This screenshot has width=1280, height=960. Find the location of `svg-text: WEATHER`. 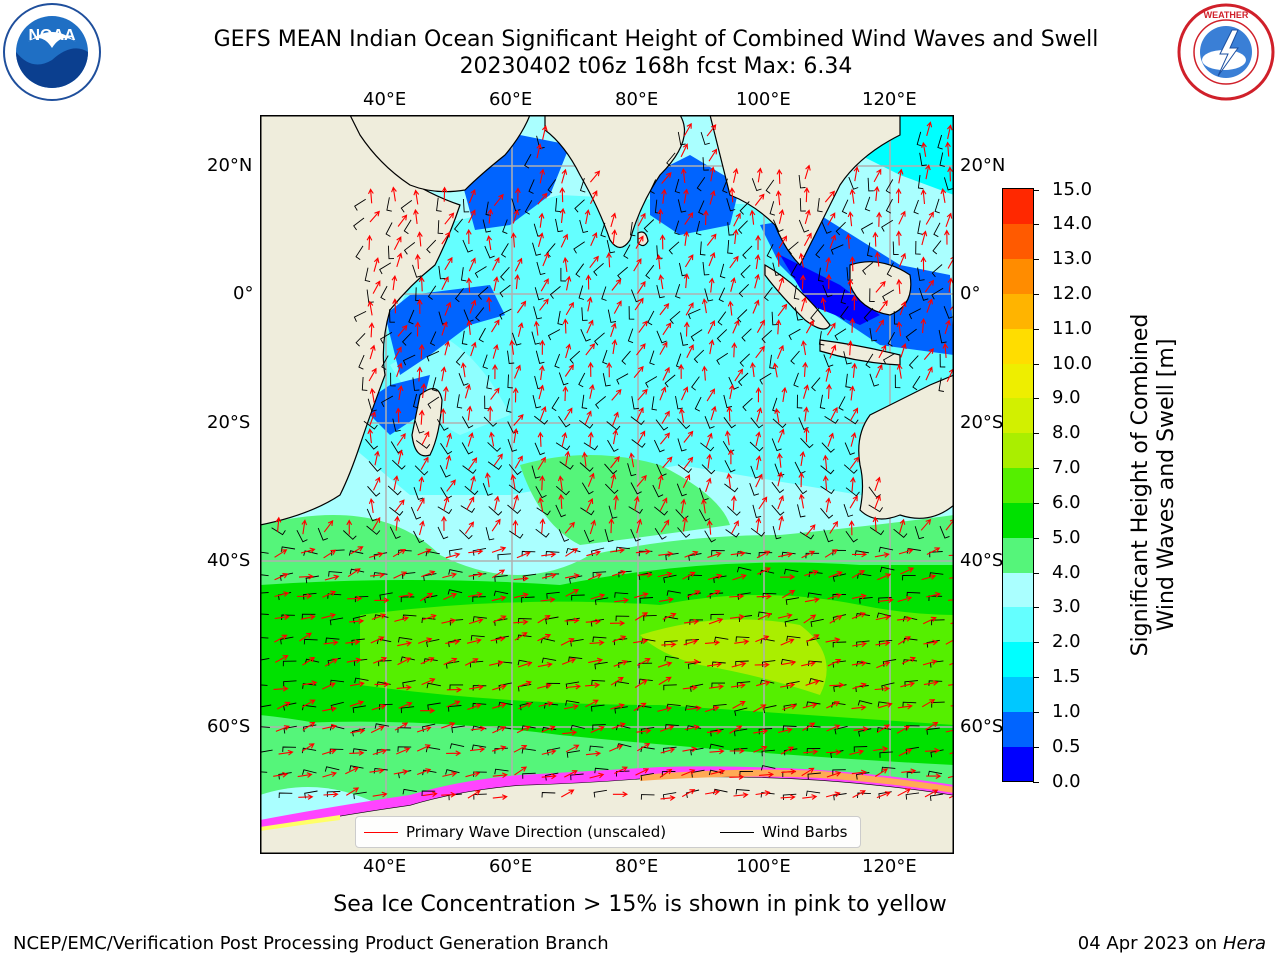

svg-text: WEATHER is located at coordinates (1226, 15).